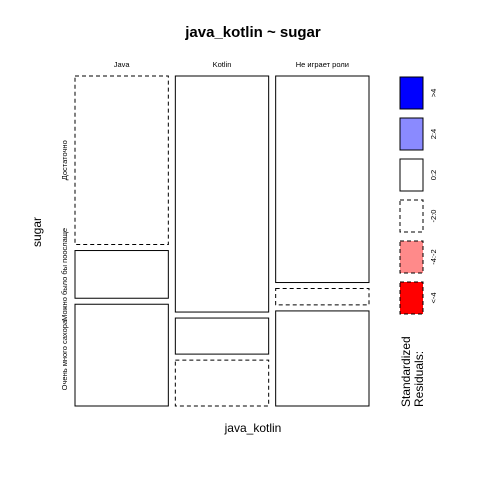 The image size is (480, 480). I want to click on legend-label: >4, so click(433, 93).